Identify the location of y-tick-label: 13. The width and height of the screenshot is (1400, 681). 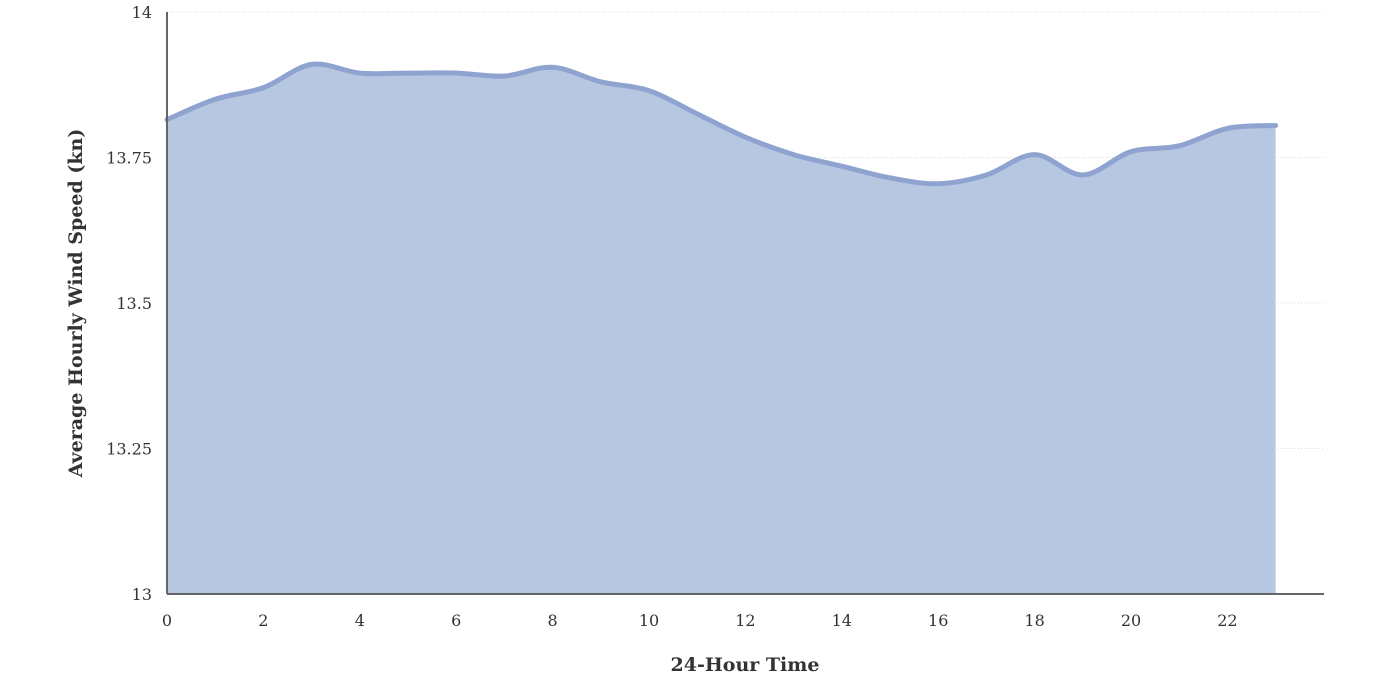
(142, 594).